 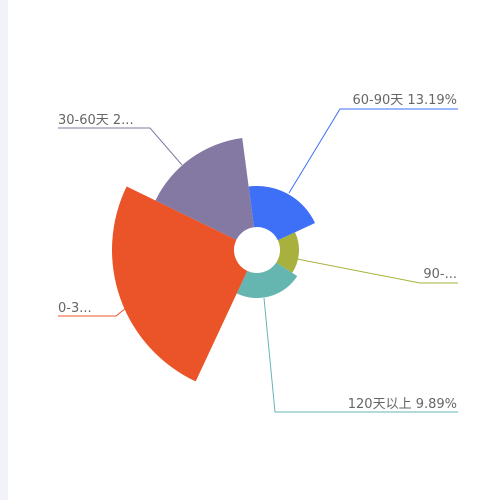 I want to click on leader-120-plus, so click(x=360, y=355).